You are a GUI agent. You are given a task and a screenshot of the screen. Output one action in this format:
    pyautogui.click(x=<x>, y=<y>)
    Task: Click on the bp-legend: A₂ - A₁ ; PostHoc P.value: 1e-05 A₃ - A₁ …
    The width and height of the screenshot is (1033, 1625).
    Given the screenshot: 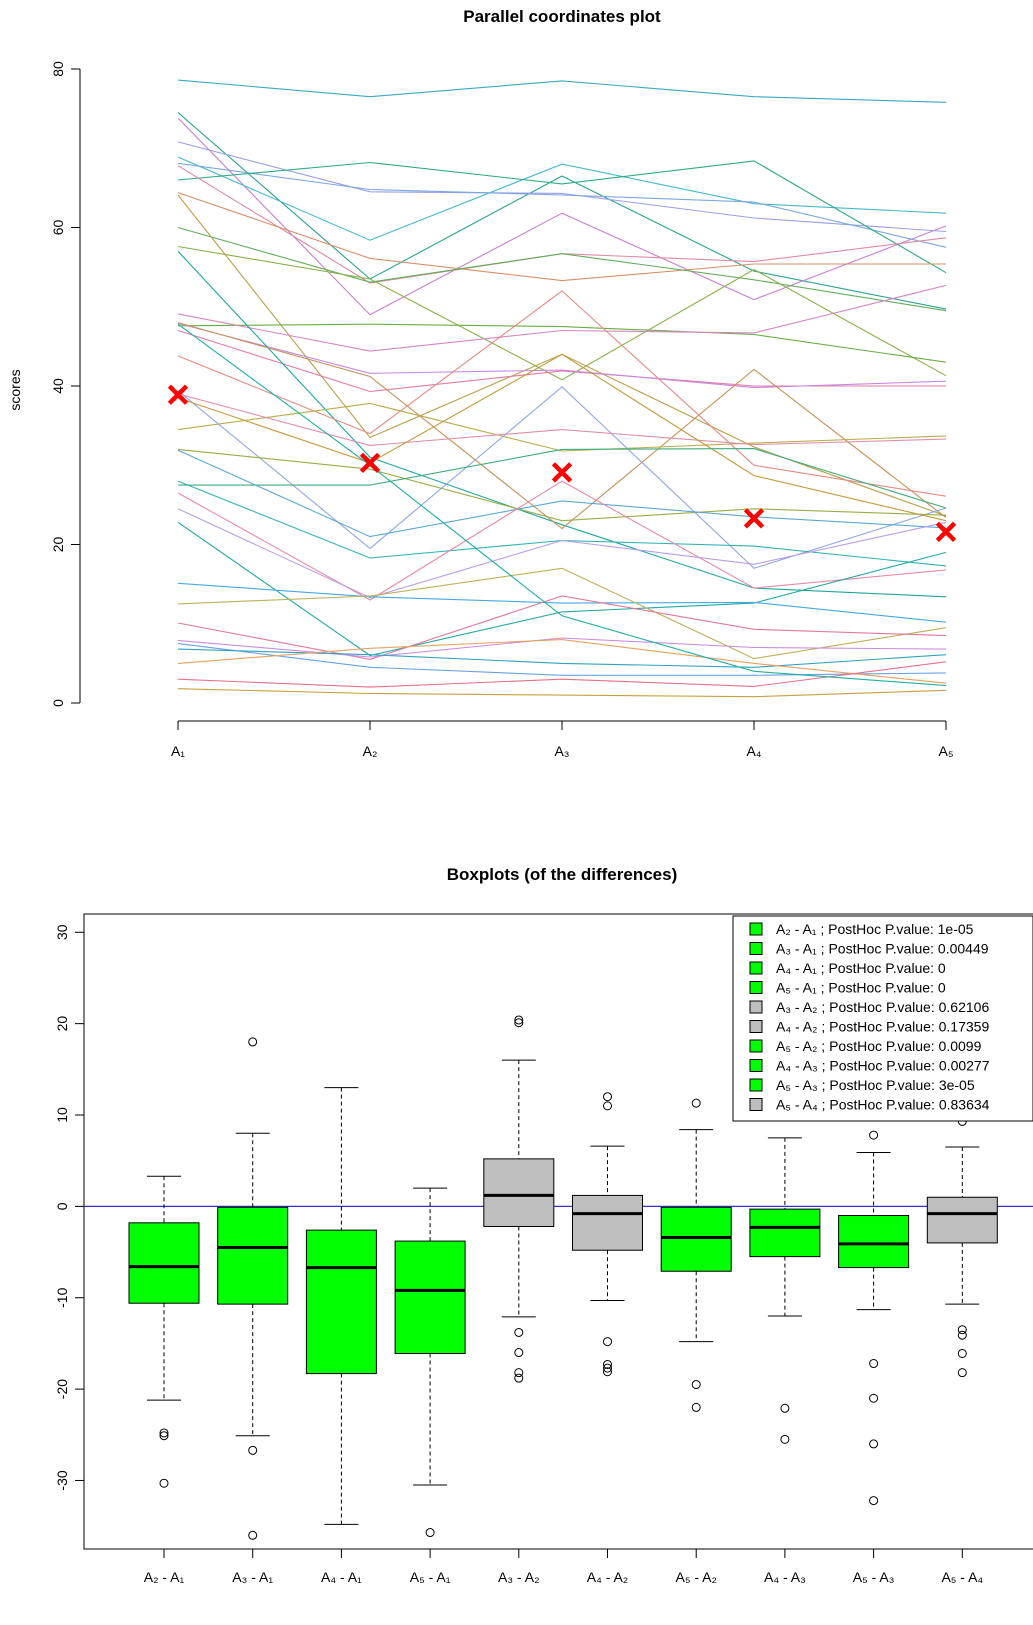 What is the action you would take?
    pyautogui.click(x=882, y=1018)
    